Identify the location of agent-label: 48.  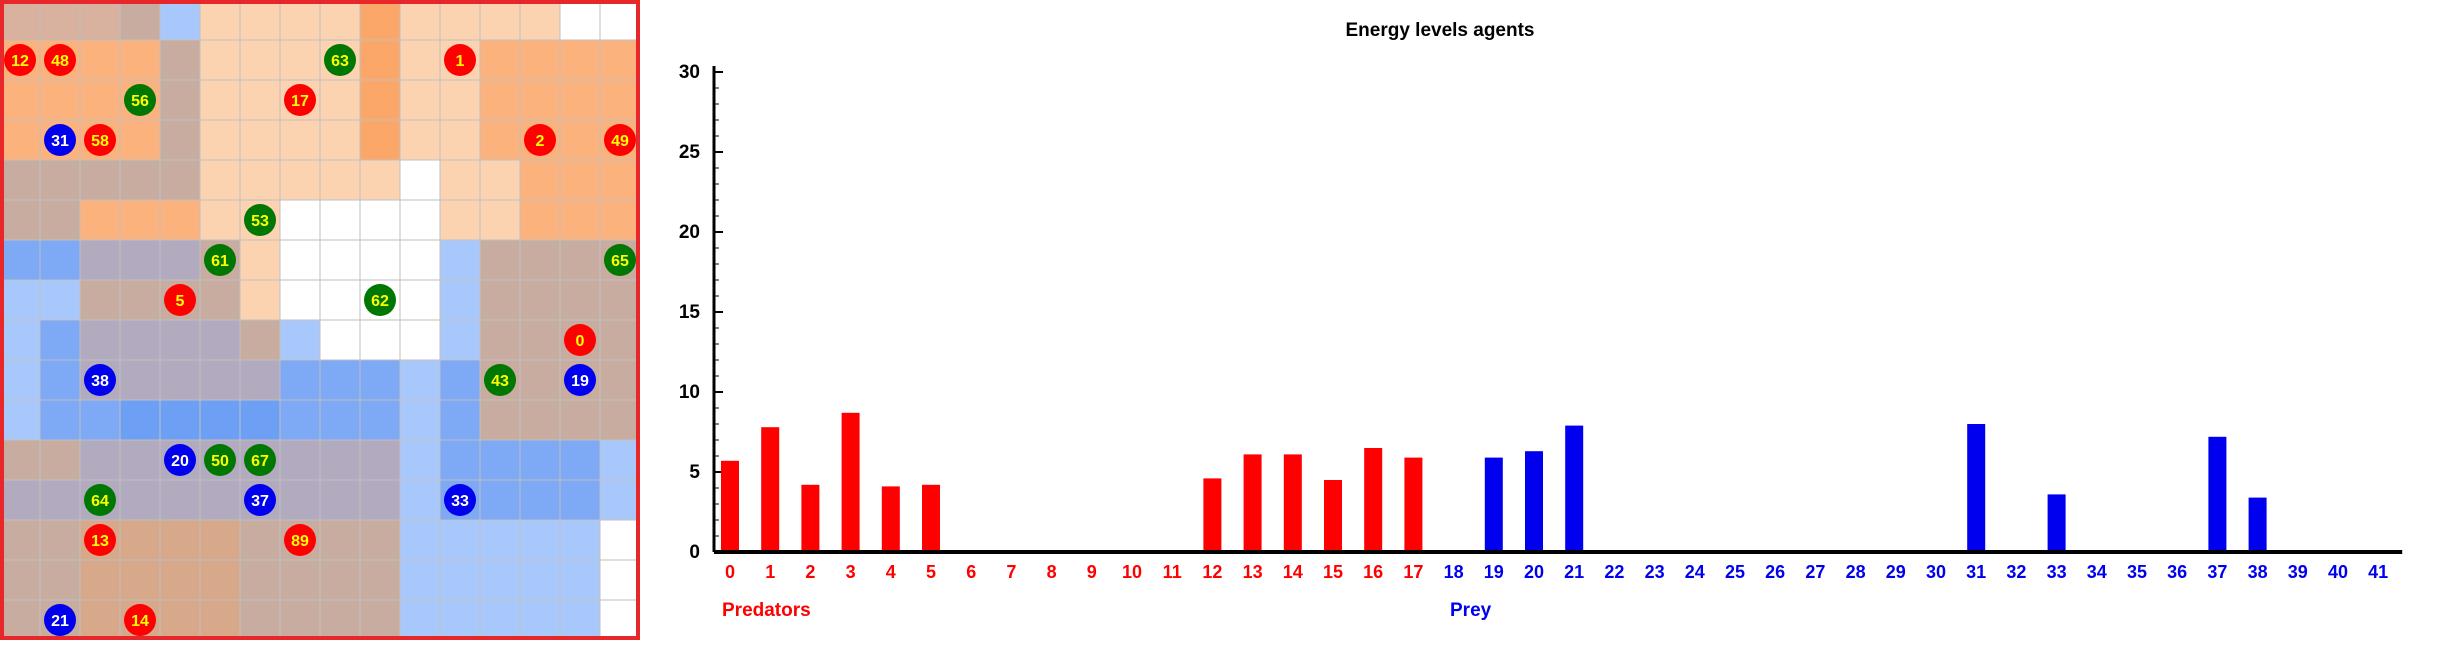
(60, 61).